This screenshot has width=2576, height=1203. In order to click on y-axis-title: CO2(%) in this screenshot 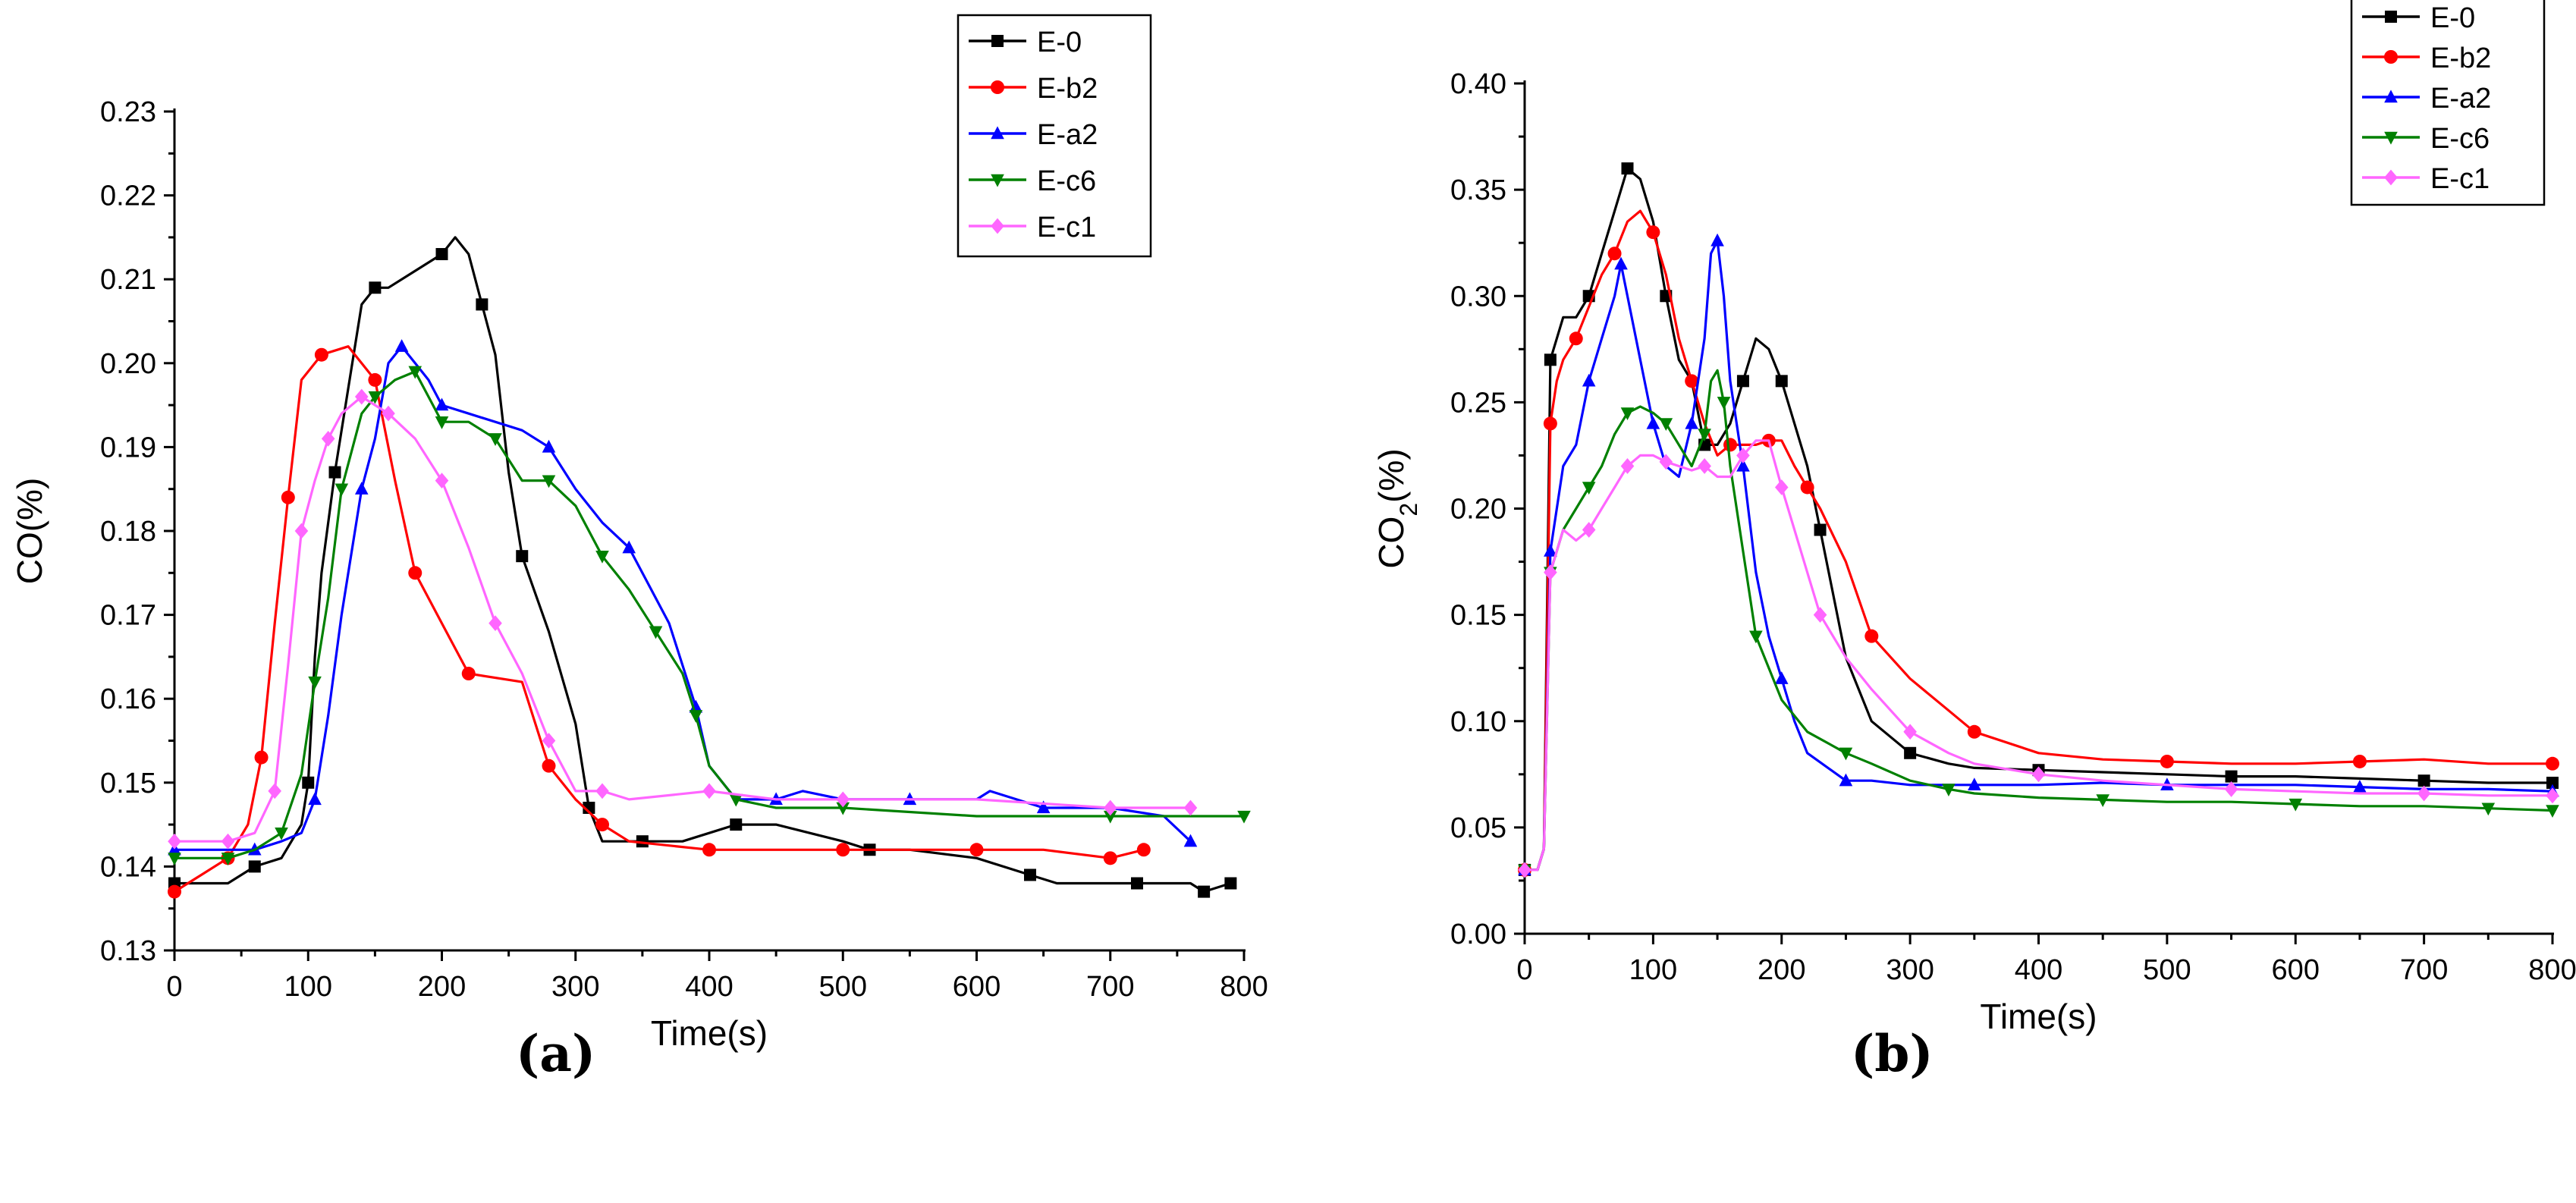, I will do `click(1396, 508)`.